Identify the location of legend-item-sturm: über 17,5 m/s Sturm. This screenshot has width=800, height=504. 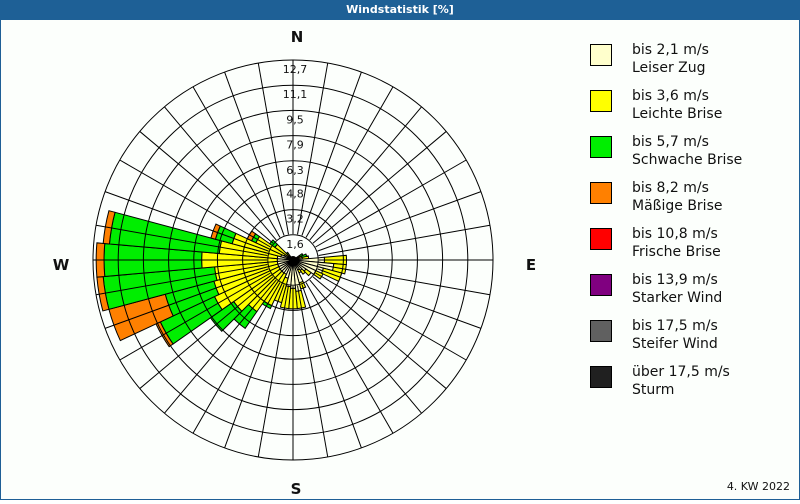
(690, 387).